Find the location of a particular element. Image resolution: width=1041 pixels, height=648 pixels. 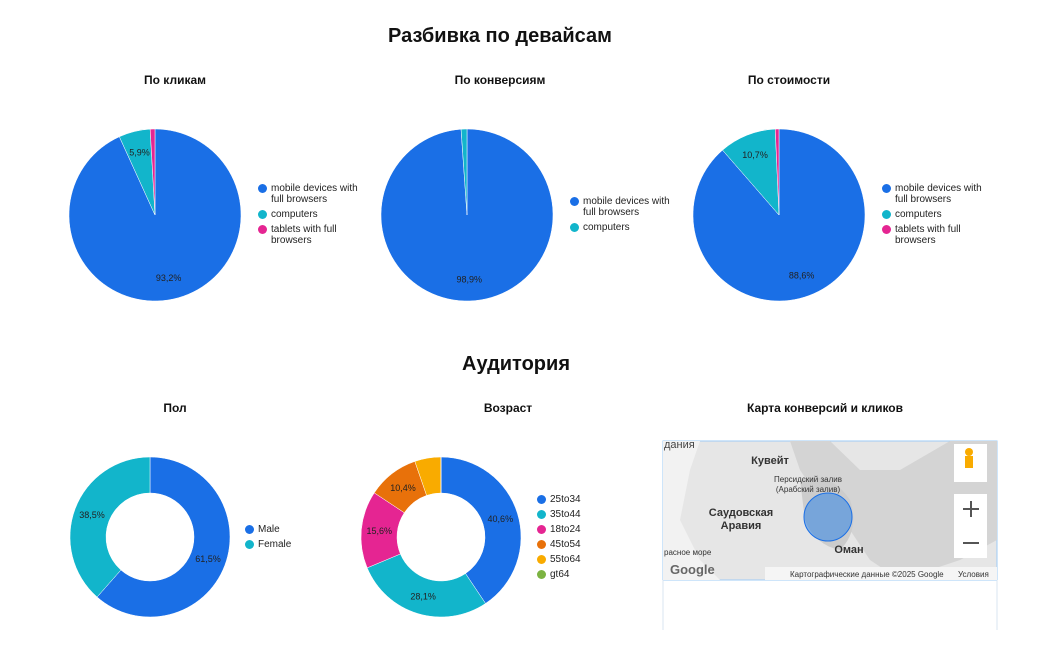

data-label: 15,6% is located at coordinates (380, 531).